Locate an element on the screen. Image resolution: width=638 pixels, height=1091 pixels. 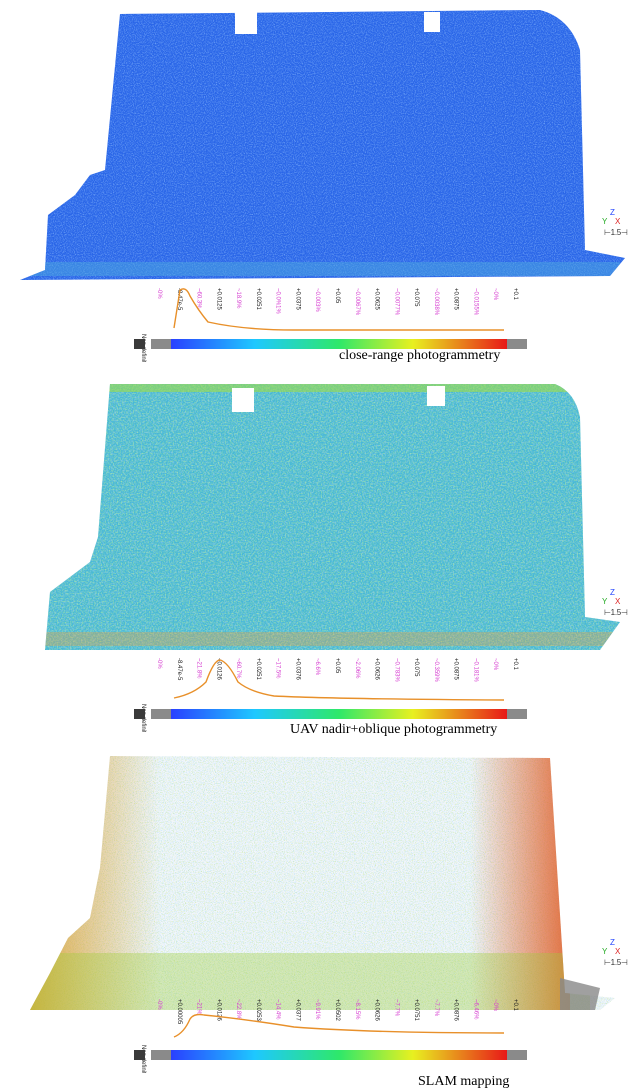
caption-close-range: close-range photogrammetry is located at coordinates (420, 355).